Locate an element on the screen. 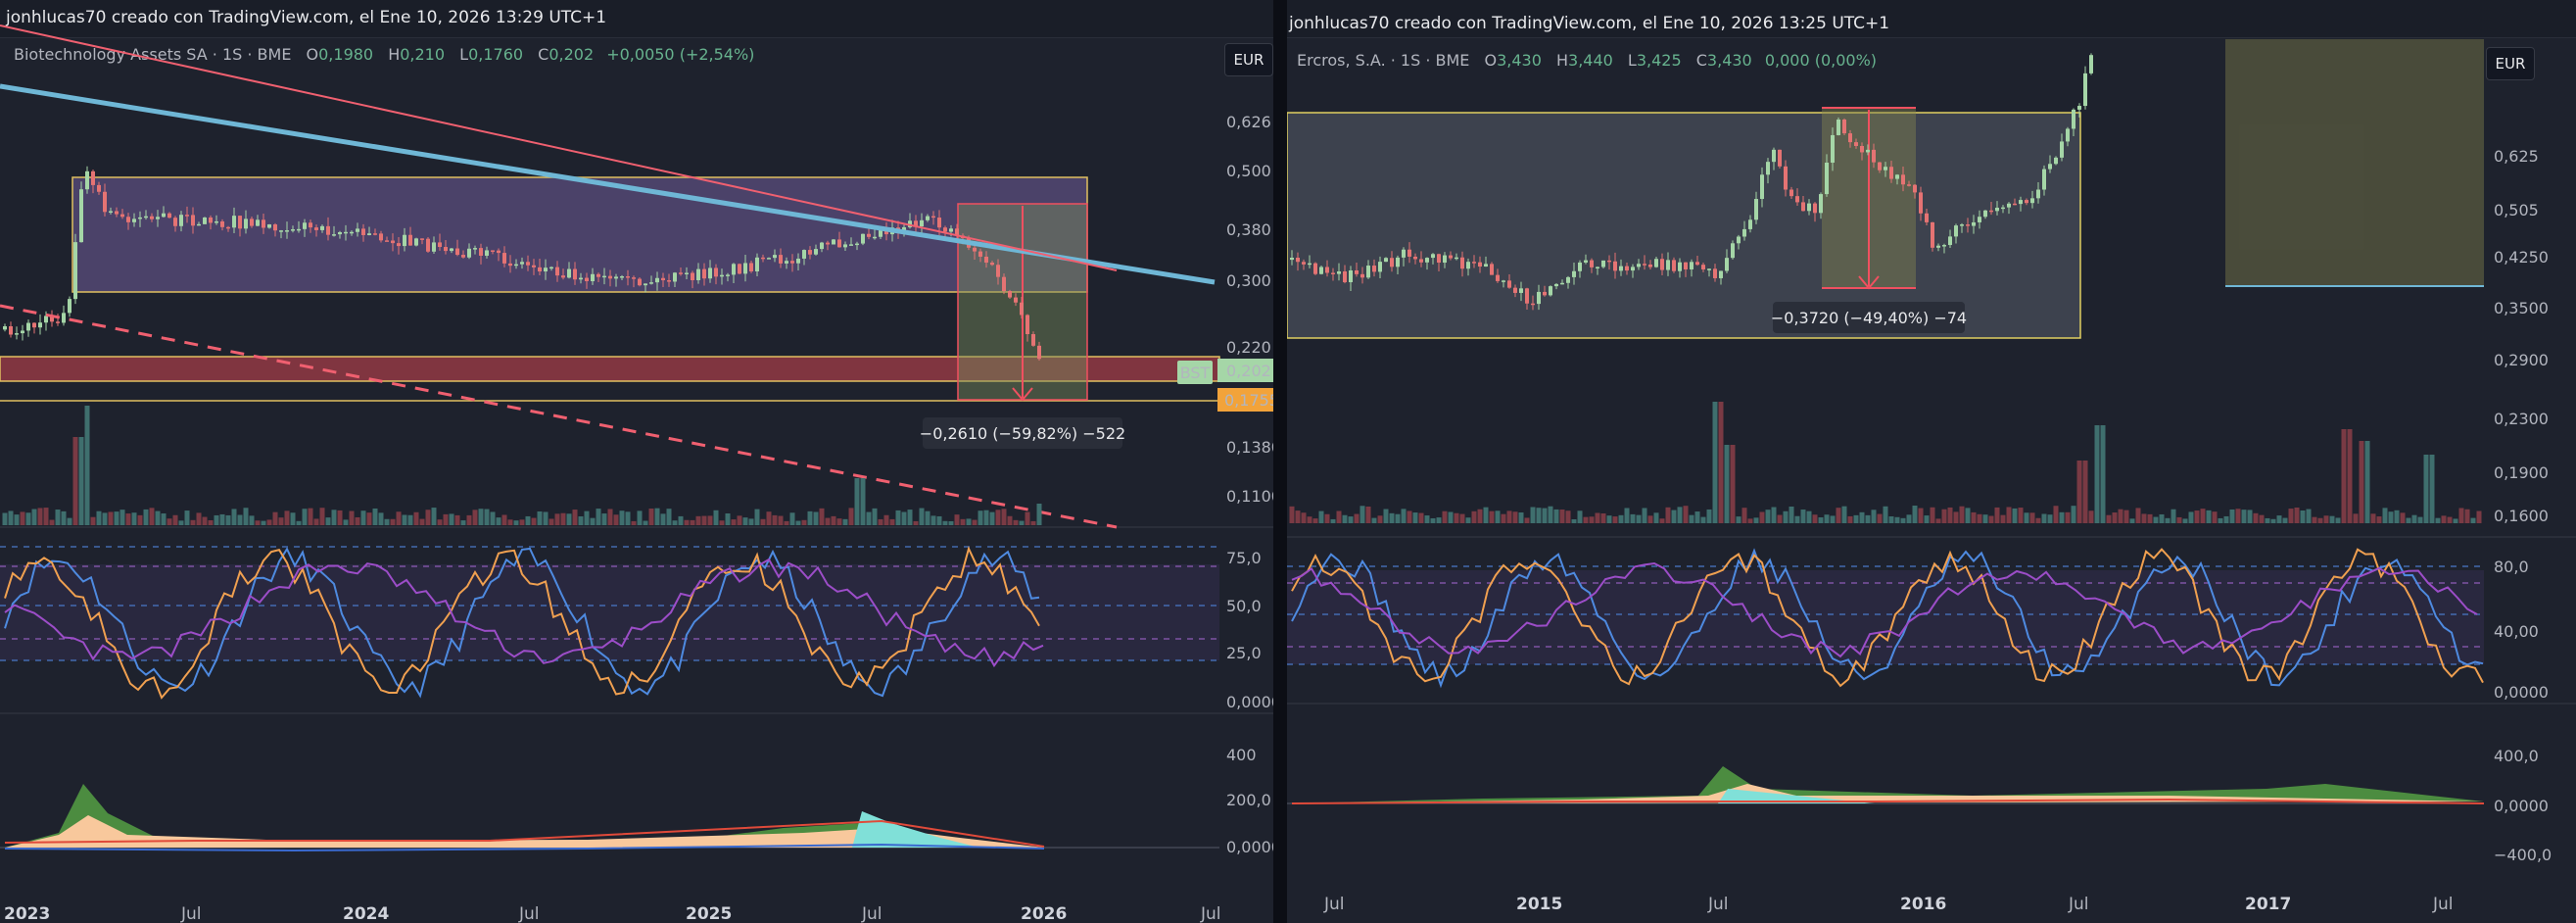  right-symbol-name: Ercros, S.A. · 1S · BME is located at coordinates (1384, 60).